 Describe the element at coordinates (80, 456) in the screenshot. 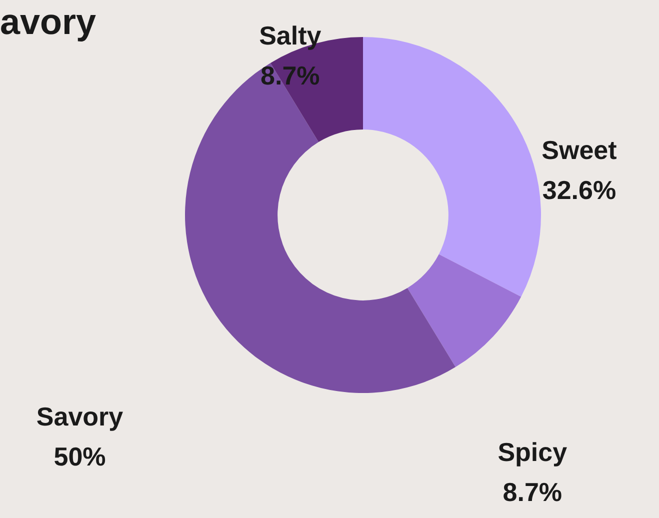

I see `data-label: 50%` at that location.